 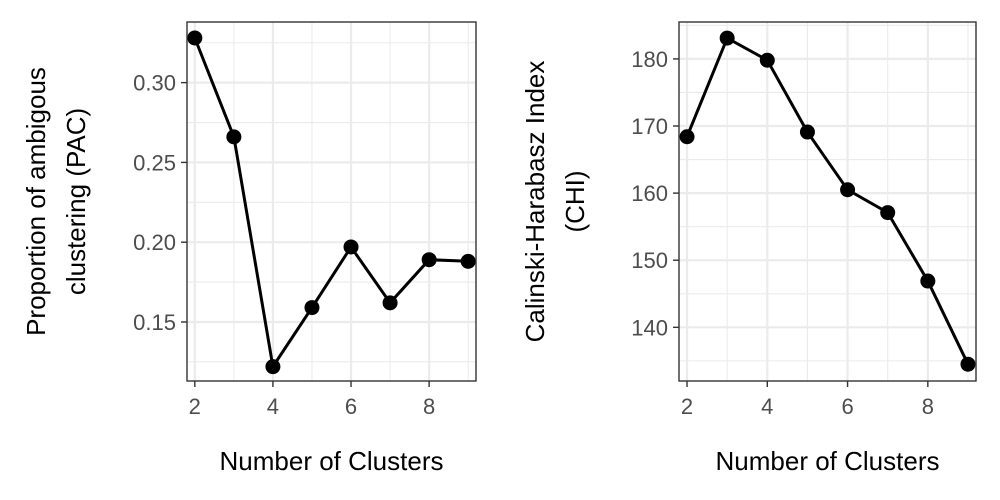 I want to click on pac-x-axis-title: Number of Clusters, so click(x=332, y=461).